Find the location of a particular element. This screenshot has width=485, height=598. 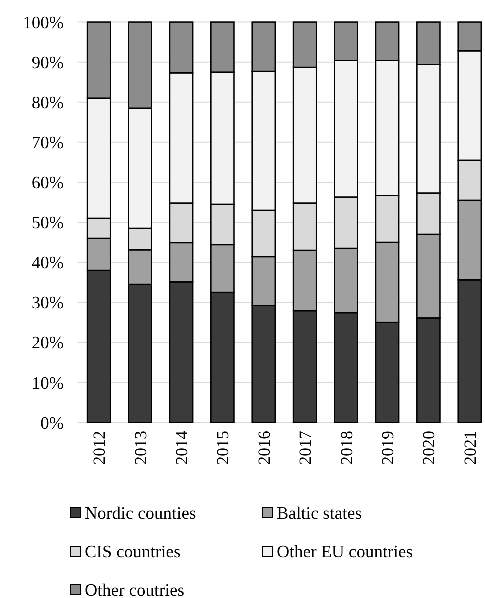

x-tick-label: 2020 is located at coordinates (429, 448).